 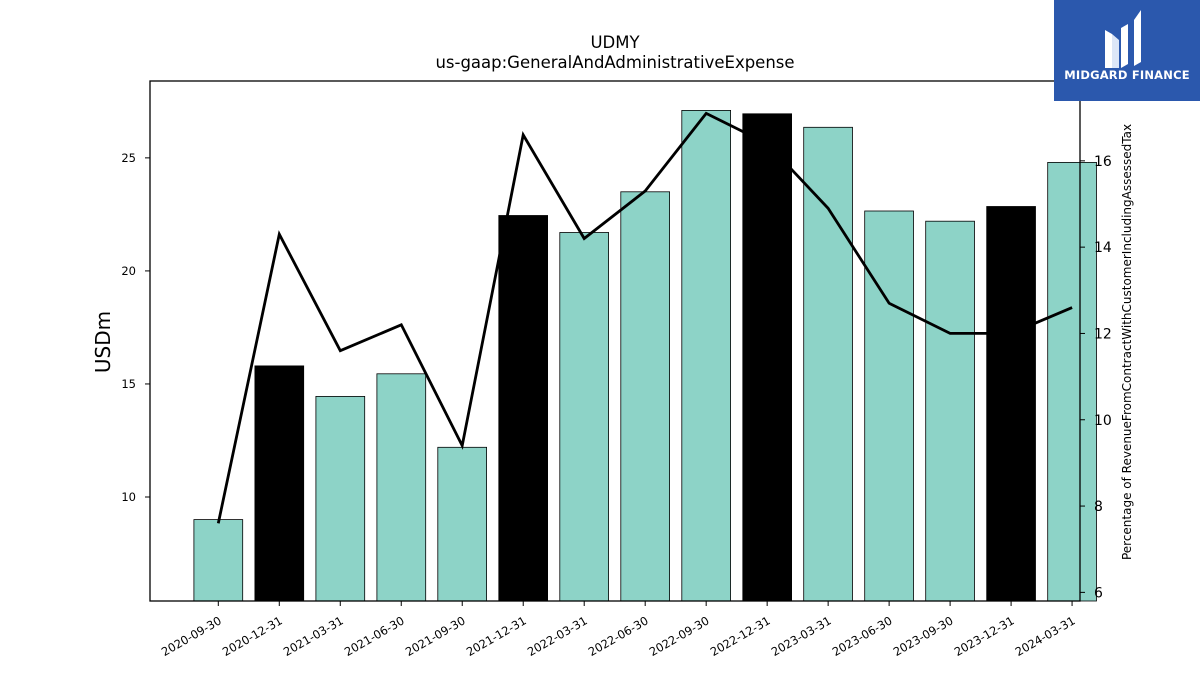 What do you see at coordinates (679, 636) in the screenshot?
I see `x-tick-label: 2022-09-30` at bounding box center [679, 636].